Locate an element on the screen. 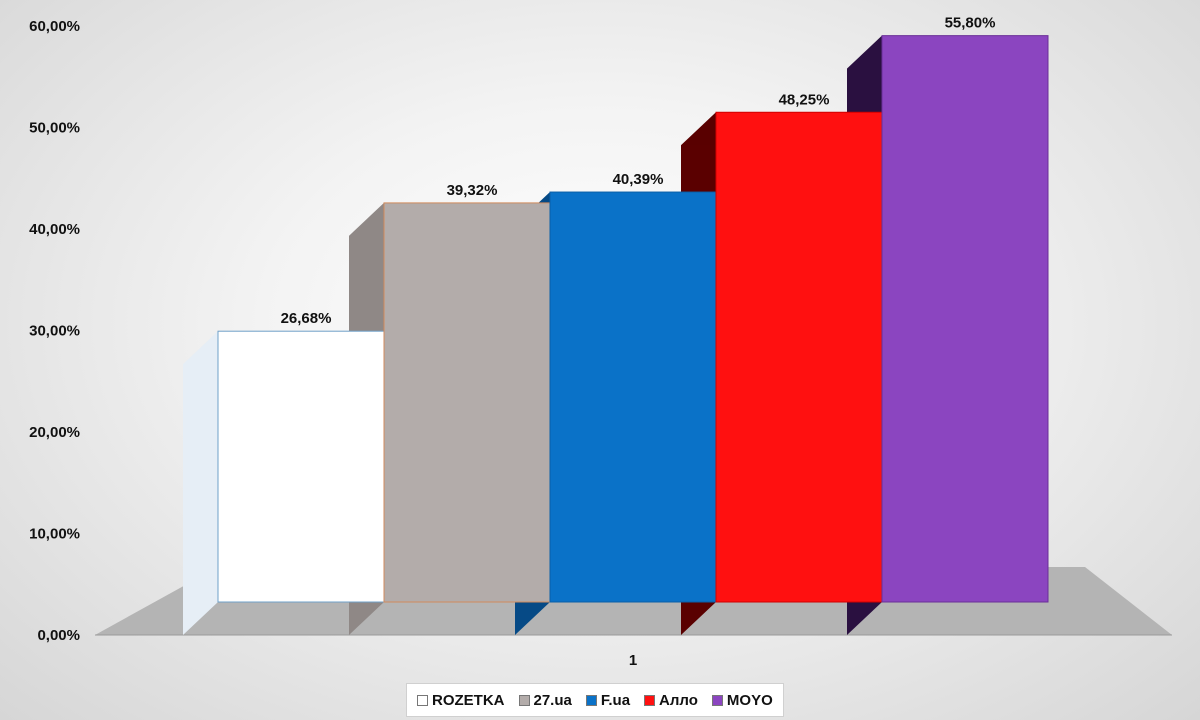  bar-rozetka is located at coordinates (301, 466).